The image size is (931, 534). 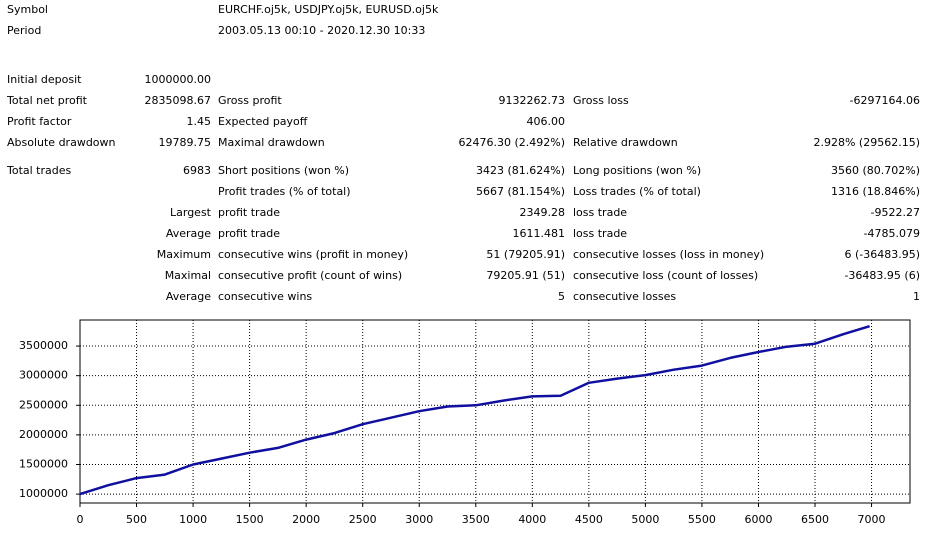 What do you see at coordinates (895, 212) in the screenshot?
I see `stat-value: -9522.27` at bounding box center [895, 212].